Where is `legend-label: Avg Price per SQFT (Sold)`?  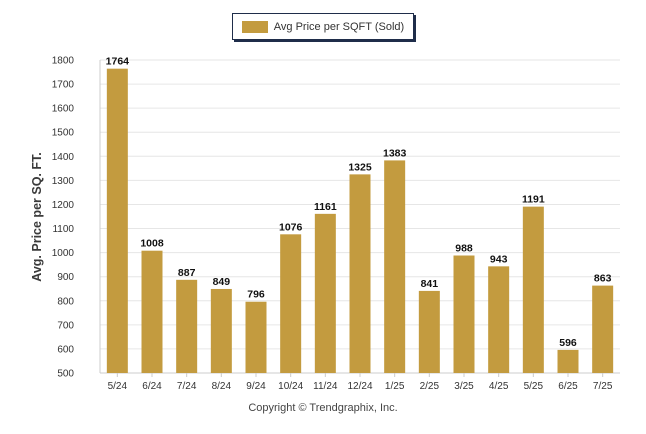 legend-label: Avg Price per SQFT (Sold) is located at coordinates (339, 26).